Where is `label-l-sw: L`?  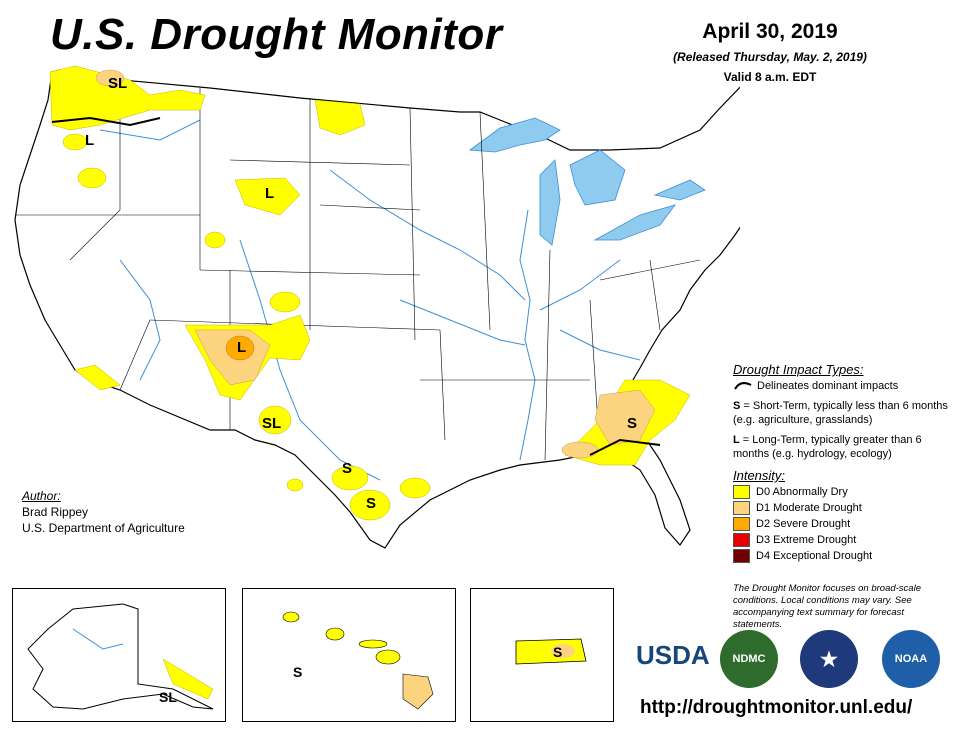
label-l-sw: L is located at coordinates (241, 347).